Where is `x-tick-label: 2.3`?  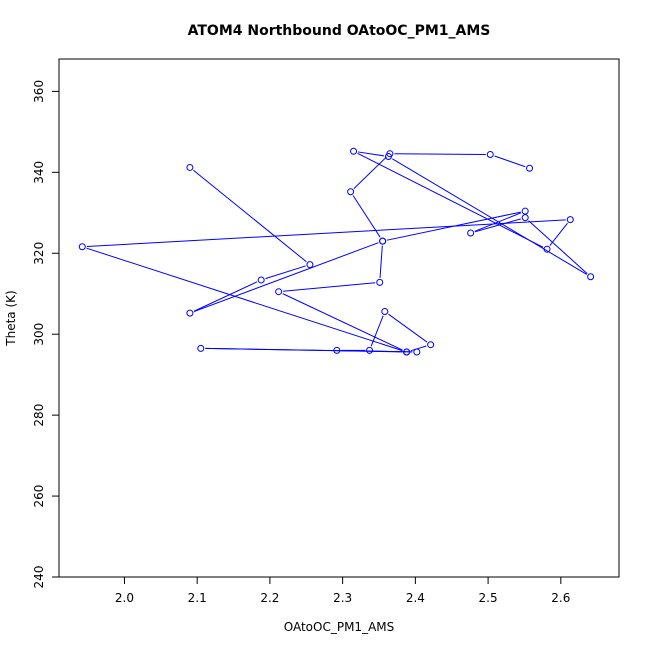 x-tick-label: 2.3 is located at coordinates (342, 598).